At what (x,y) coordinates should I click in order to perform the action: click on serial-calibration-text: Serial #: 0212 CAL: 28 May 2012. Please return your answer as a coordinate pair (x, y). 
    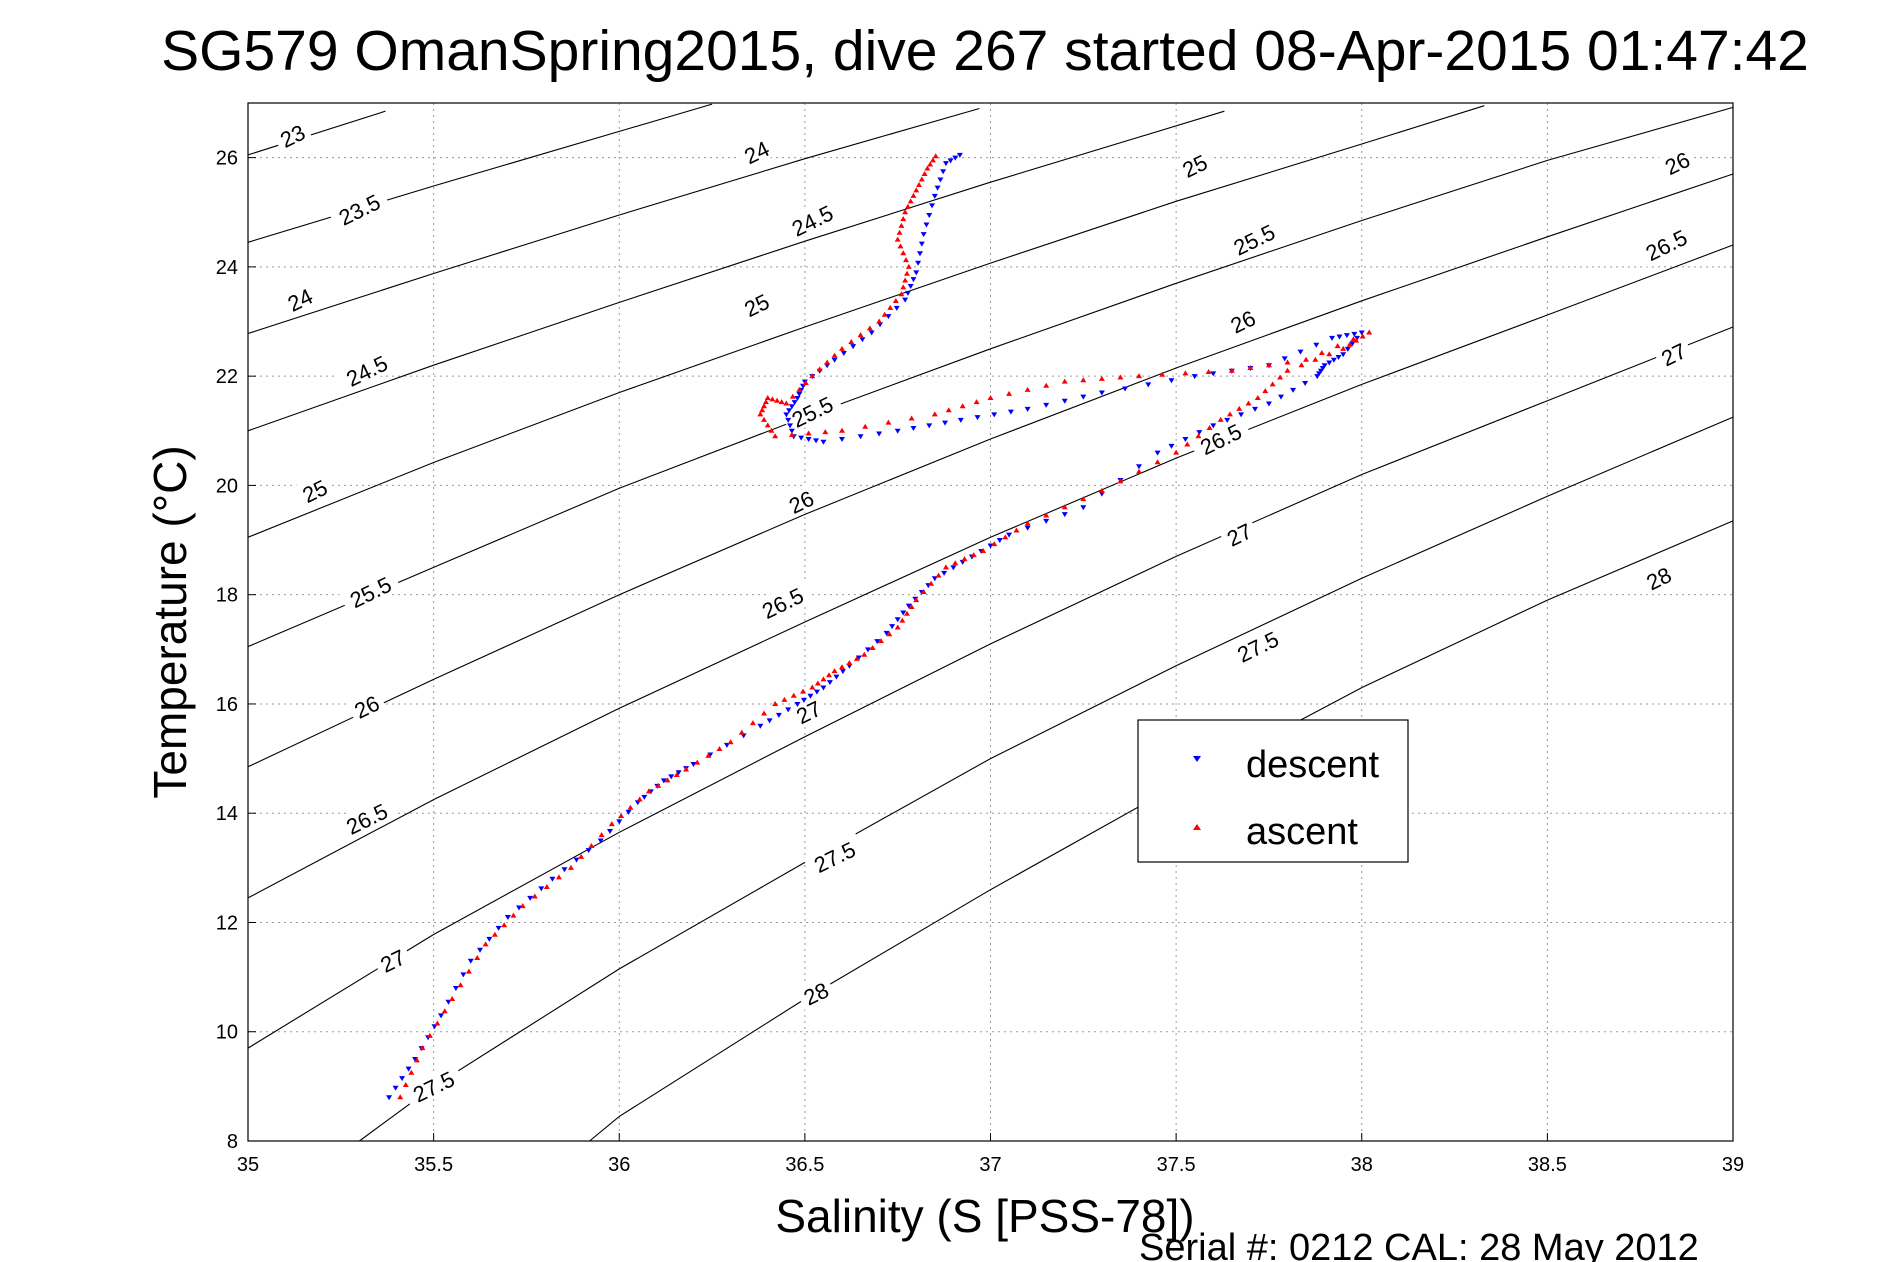
    Looking at the image, I should click on (1419, 1244).